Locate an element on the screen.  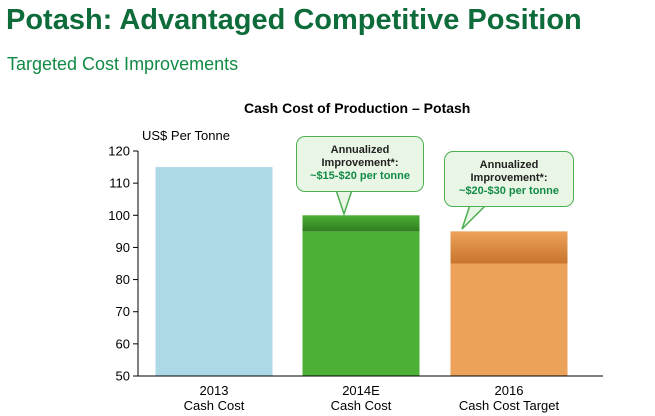
y-tick-label: 50 is located at coordinates (123, 376).